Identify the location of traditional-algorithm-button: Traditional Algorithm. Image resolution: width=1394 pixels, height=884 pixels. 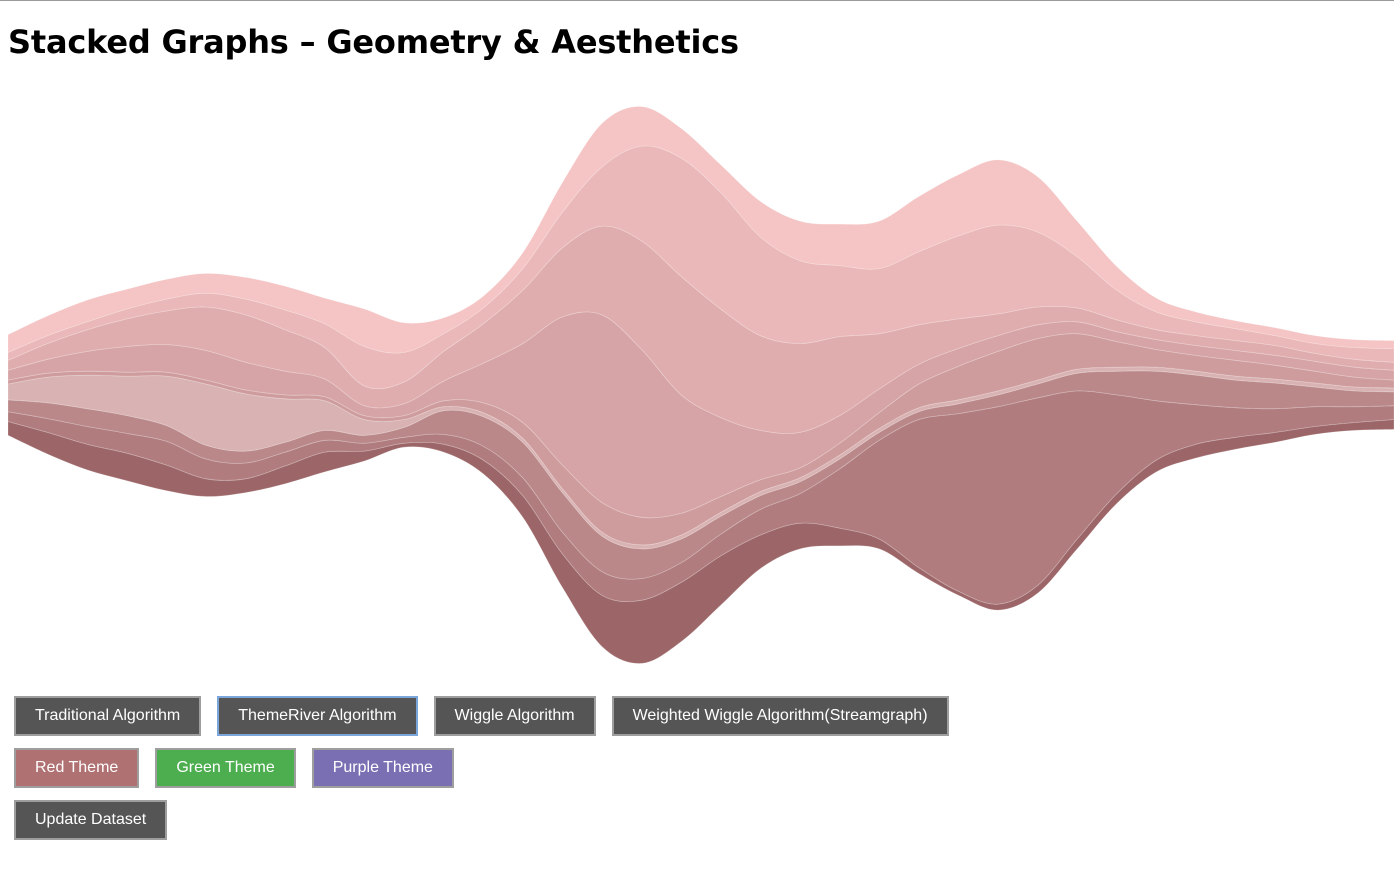
(108, 716).